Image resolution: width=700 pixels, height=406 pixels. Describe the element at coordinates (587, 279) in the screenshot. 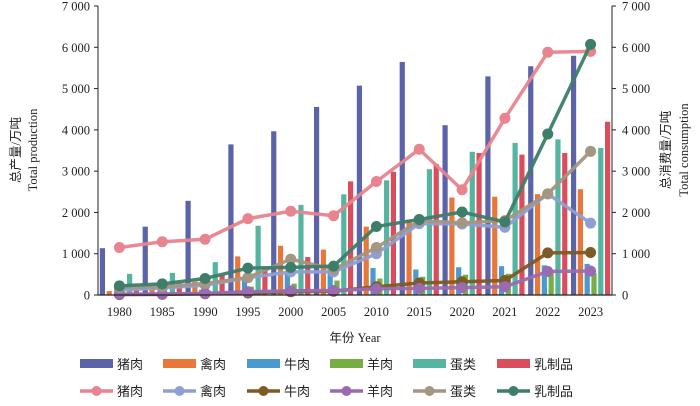

I see `bar-2-2023` at that location.